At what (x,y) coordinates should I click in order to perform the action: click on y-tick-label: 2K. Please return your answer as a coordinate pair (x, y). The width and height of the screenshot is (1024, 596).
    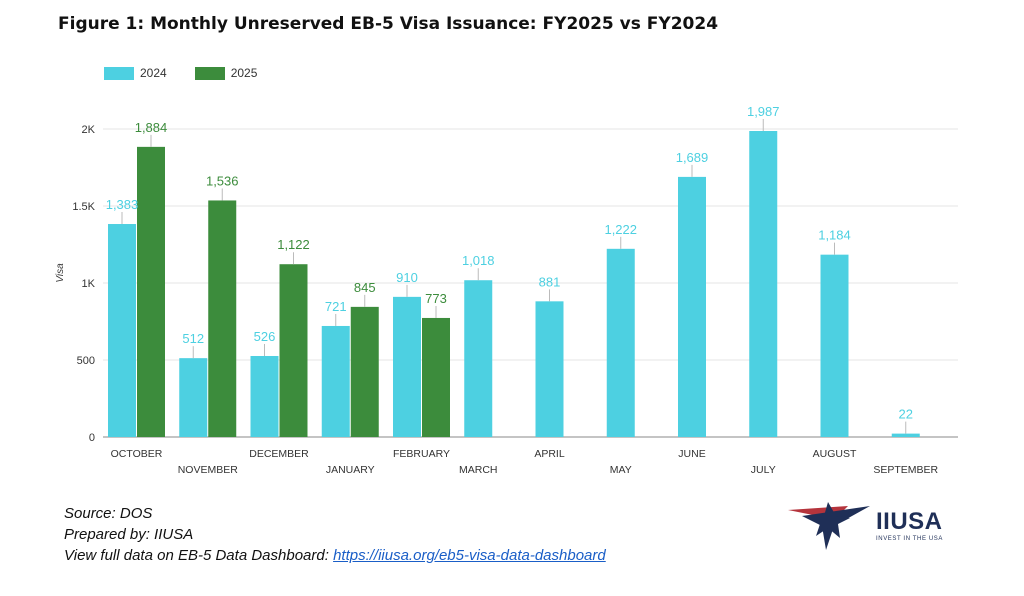
    Looking at the image, I should click on (89, 130).